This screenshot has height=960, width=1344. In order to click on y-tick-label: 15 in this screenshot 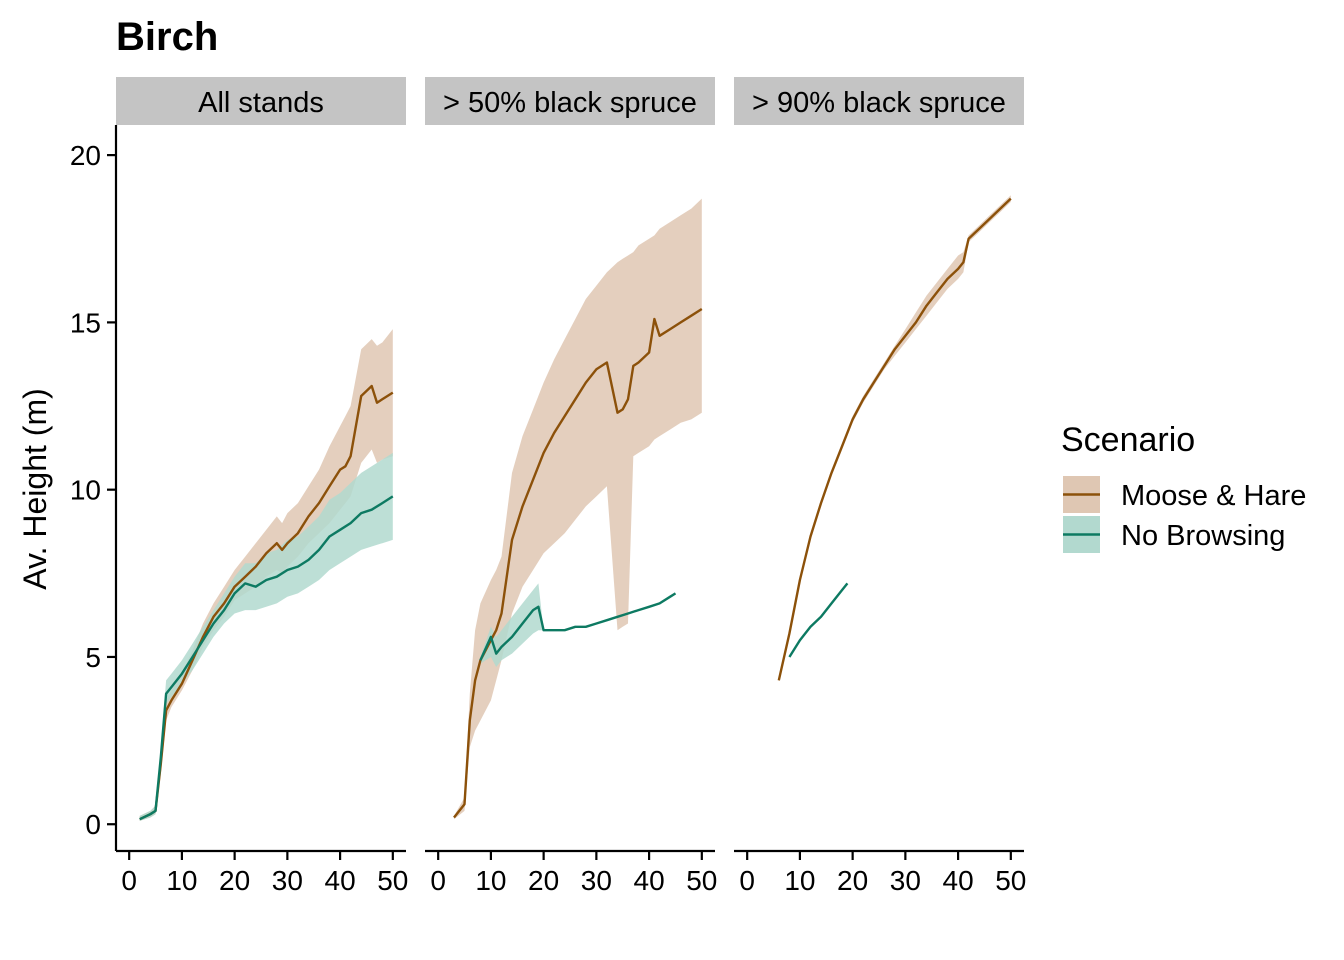, I will do `click(85, 322)`.